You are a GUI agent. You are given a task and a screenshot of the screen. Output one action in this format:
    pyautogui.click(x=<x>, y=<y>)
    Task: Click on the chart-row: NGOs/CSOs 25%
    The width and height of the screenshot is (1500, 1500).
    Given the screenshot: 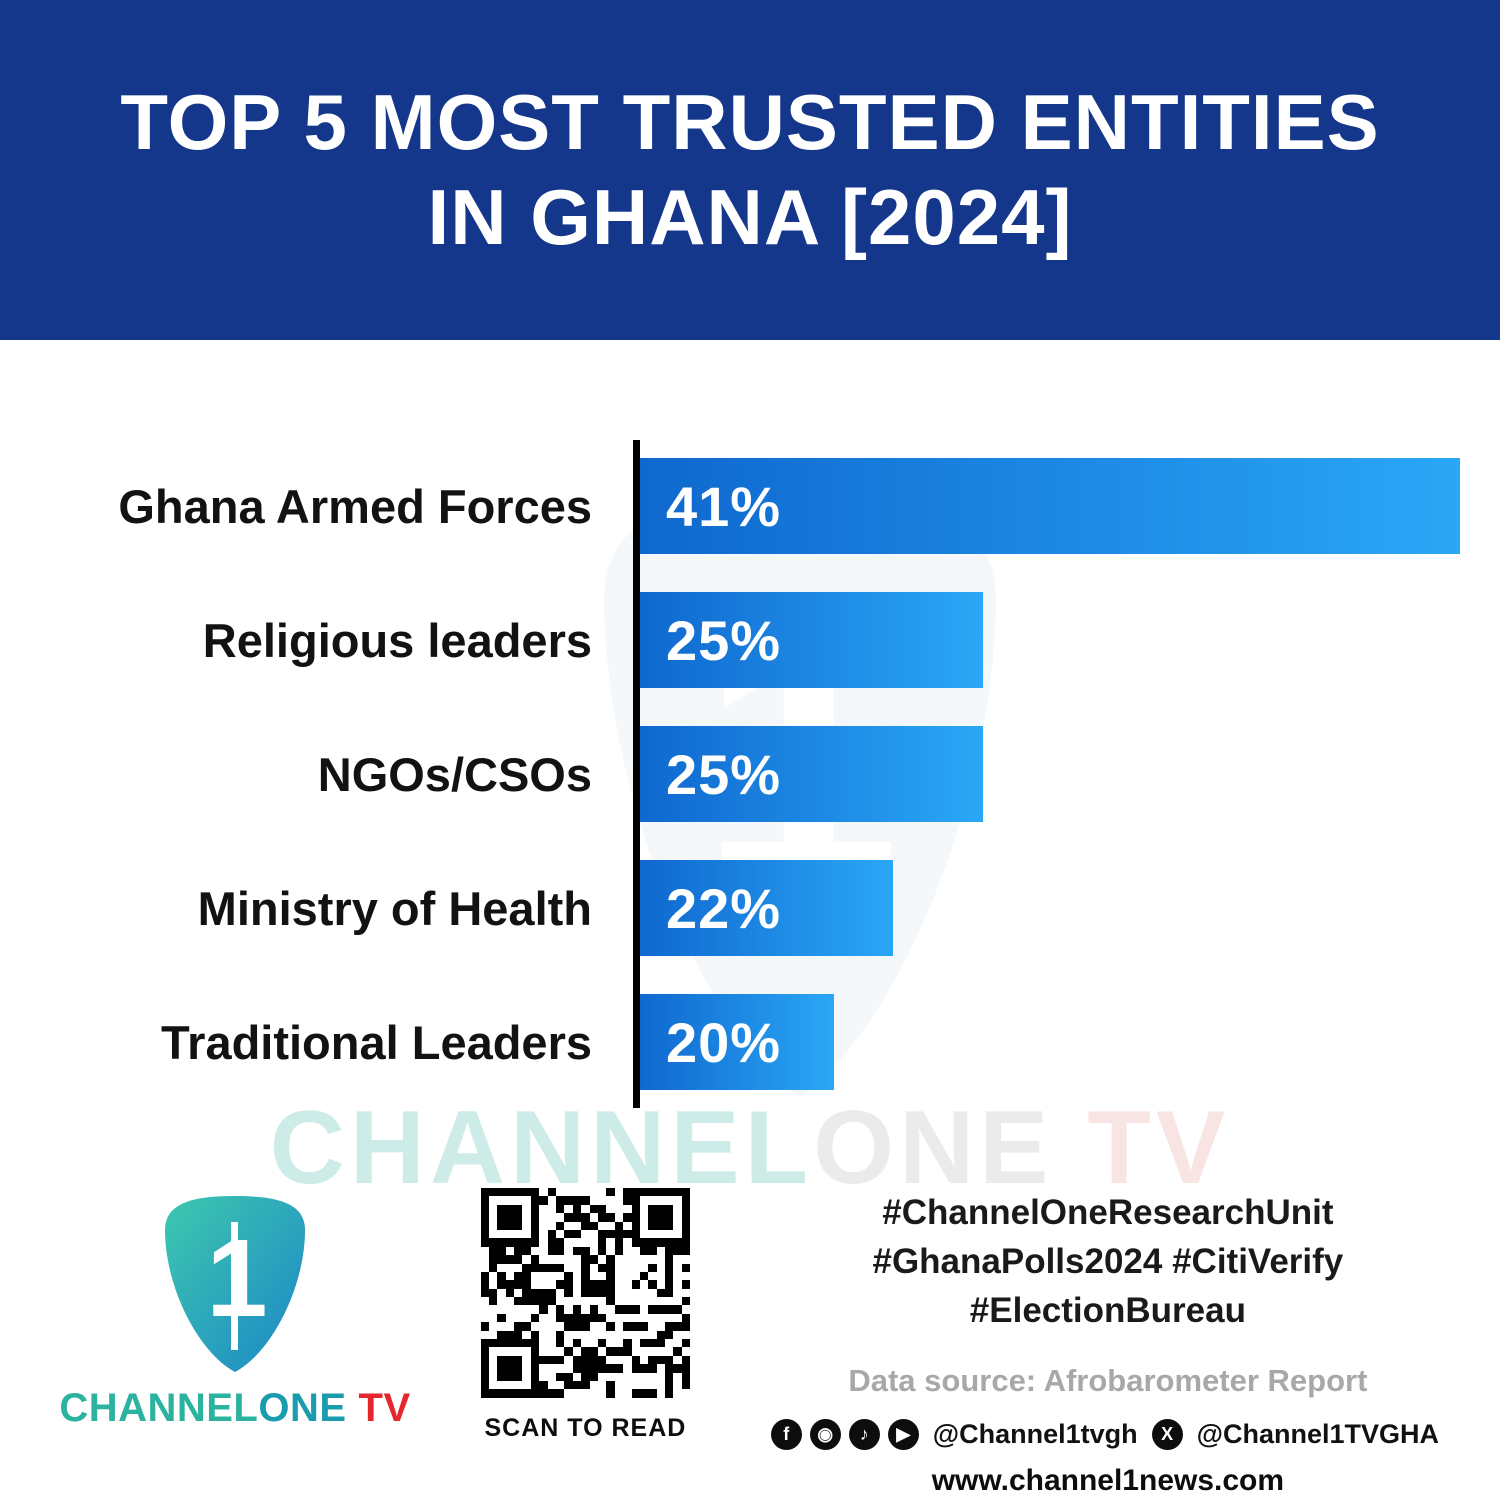 What is the action you would take?
    pyautogui.click(x=750, y=774)
    